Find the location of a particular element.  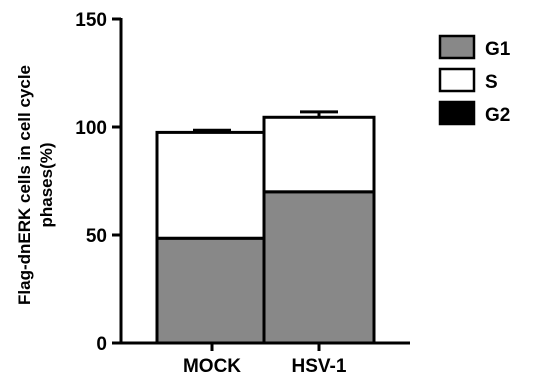

y-axis-title-line1: Flag-dnERK cells in cell cycle is located at coordinates (24, 185).